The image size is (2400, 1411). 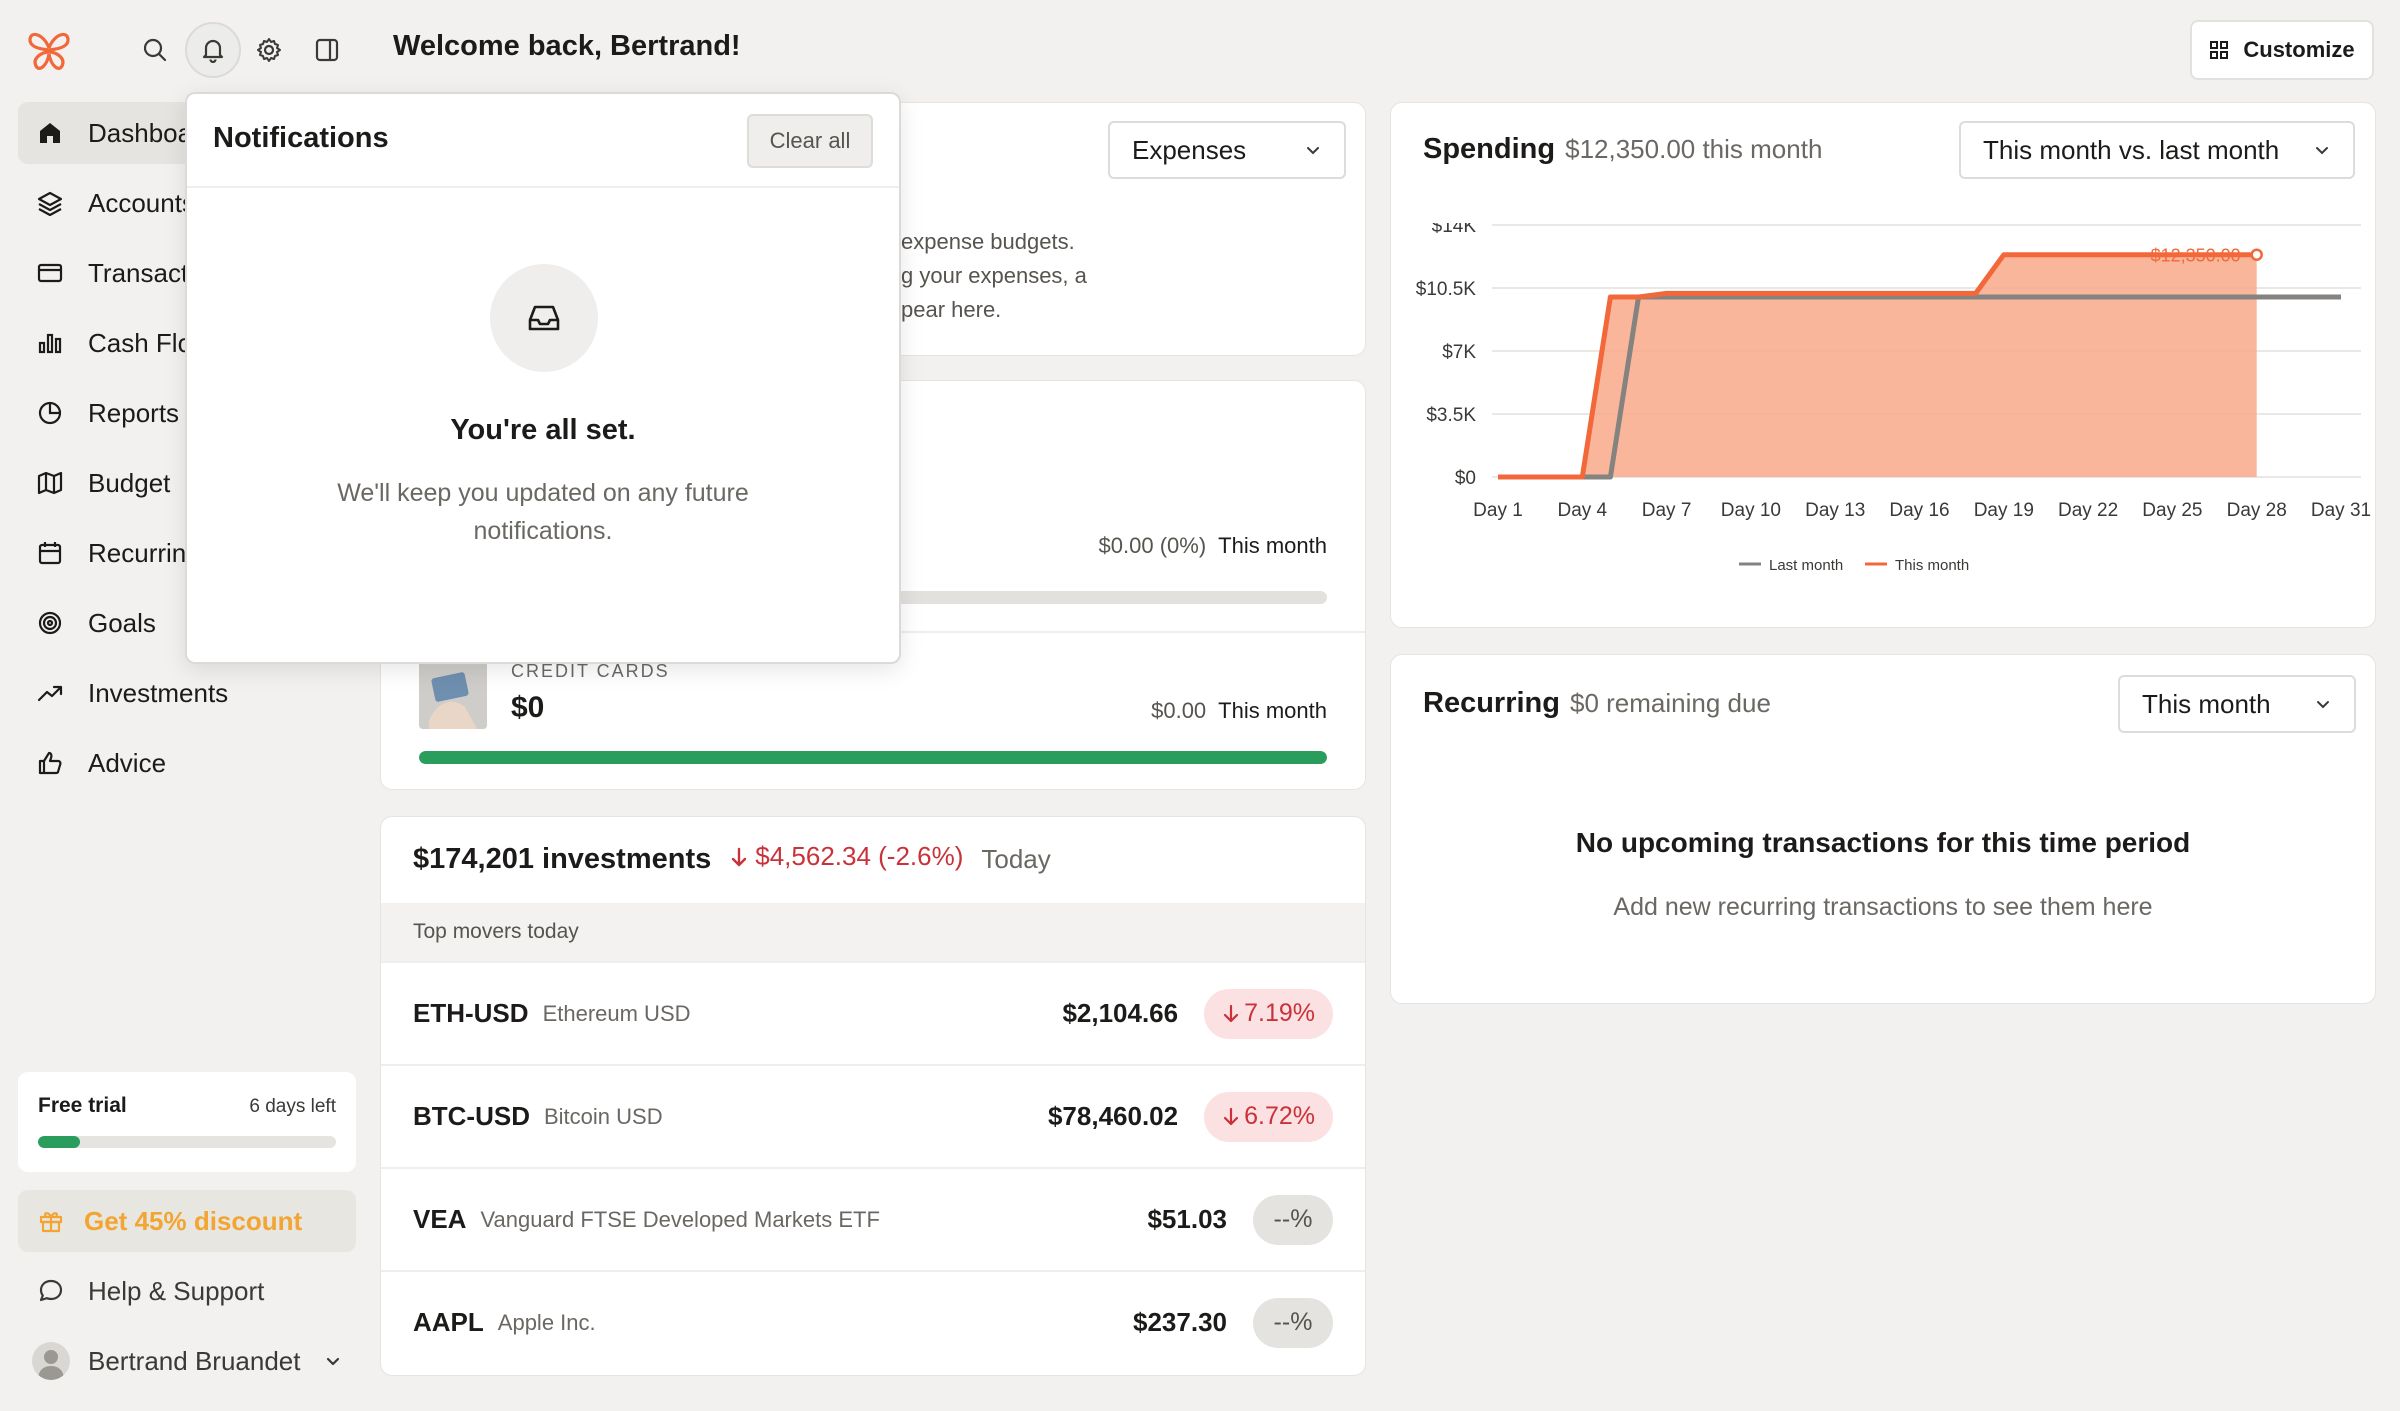 I want to click on sidebar-item-accounts: Accounts, so click(x=186, y=203).